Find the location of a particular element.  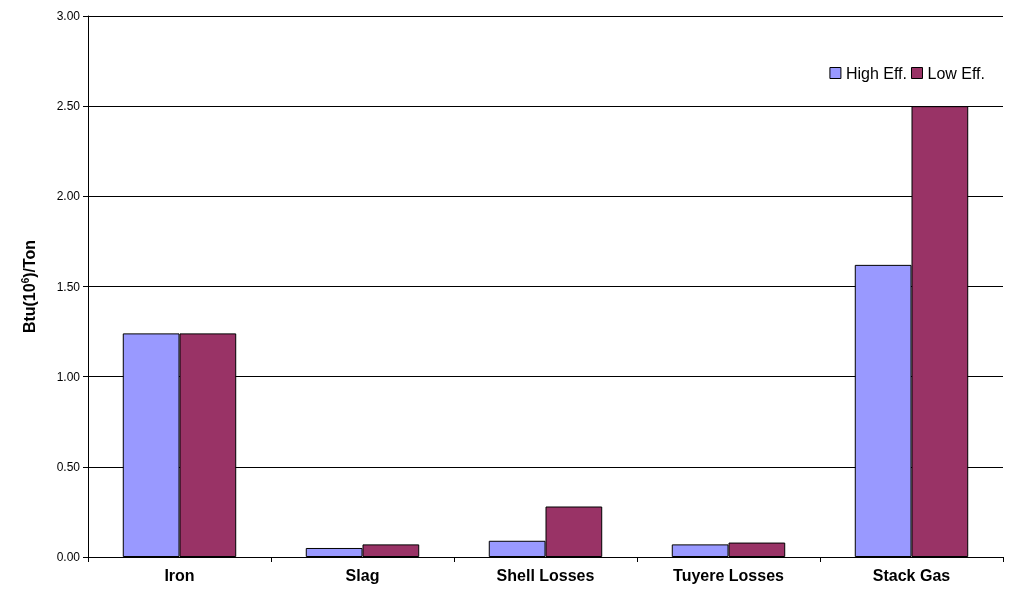

x-tick-label: Stack Gas is located at coordinates (911, 575).